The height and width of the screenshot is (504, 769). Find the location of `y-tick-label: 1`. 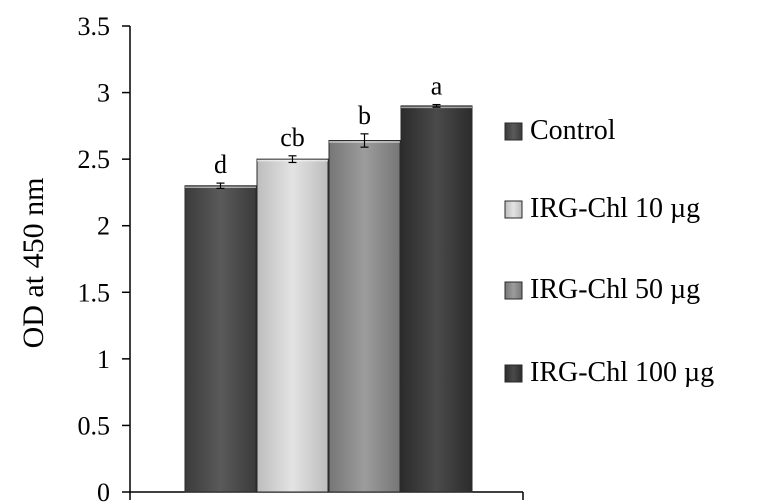

y-tick-label: 1 is located at coordinates (103, 359).